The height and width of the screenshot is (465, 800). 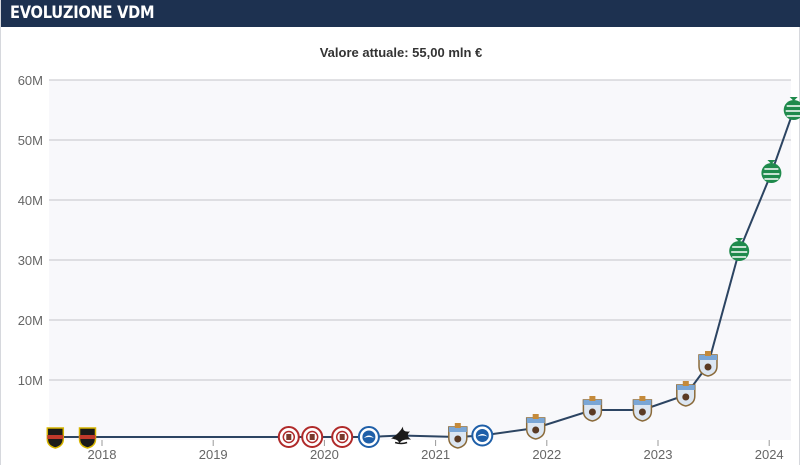 What do you see at coordinates (30, 230) in the screenshot?
I see `y-axis: 10M 20M 30M 40M 50M 60M` at bounding box center [30, 230].